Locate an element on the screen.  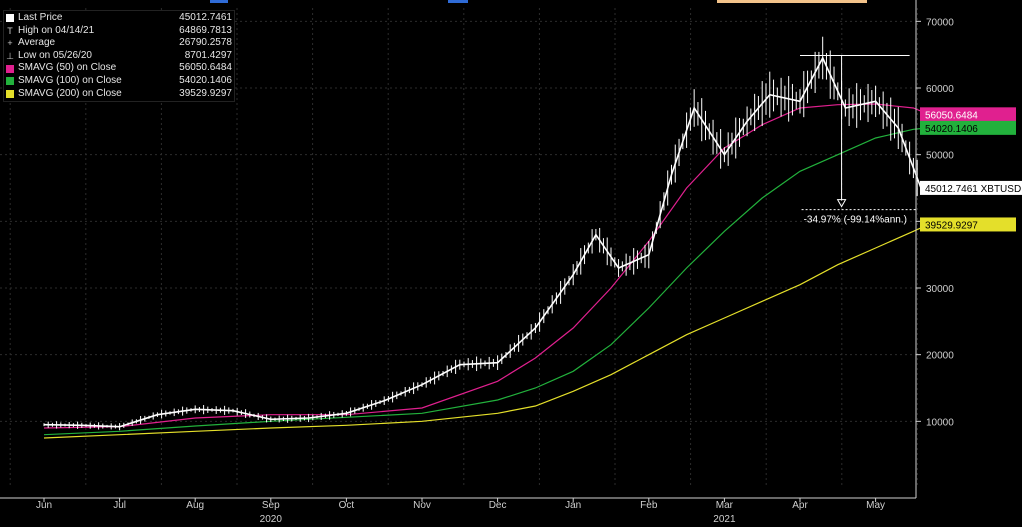
legend-row-sma200: SMAVG (200) on Close 39529.9297 is located at coordinates (119, 94).